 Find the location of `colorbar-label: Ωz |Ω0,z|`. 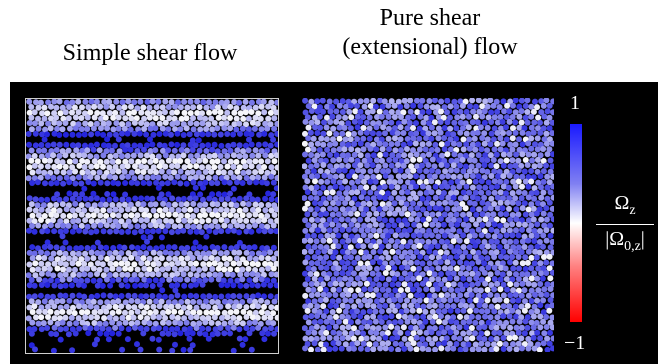

colorbar-label: Ωz |Ω0,z| is located at coordinates (625, 225).